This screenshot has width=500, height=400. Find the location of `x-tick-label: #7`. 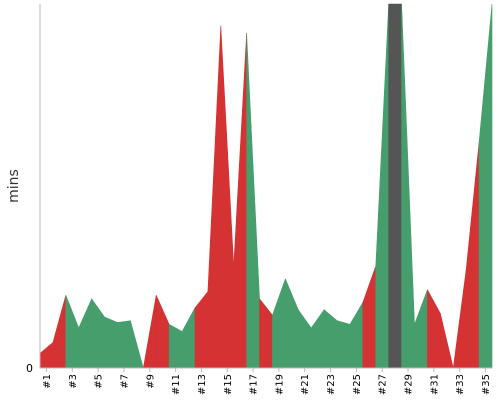

x-tick-label: #7 is located at coordinates (124, 381).